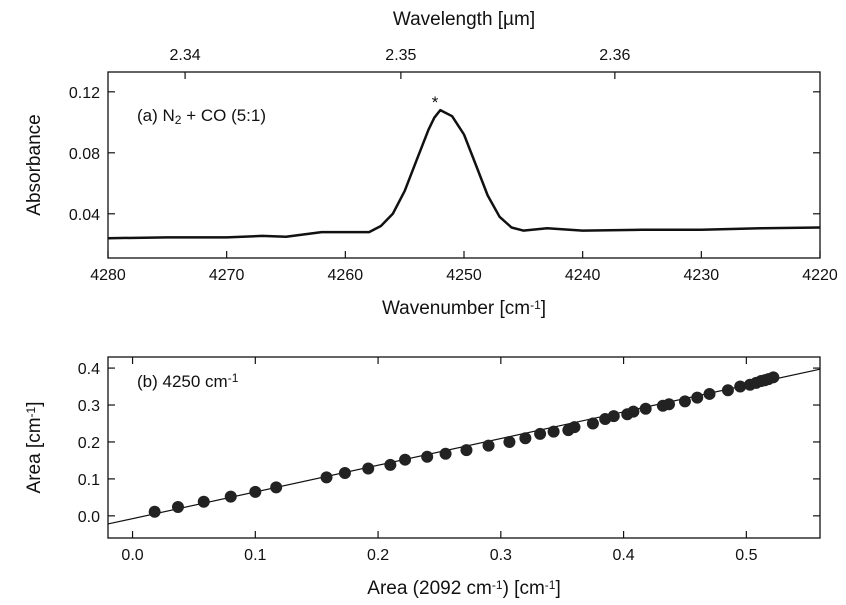 The width and height of the screenshot is (846, 605). Describe the element at coordinates (84, 93) in the screenshot. I see `y-tick-label: 0.12` at that location.